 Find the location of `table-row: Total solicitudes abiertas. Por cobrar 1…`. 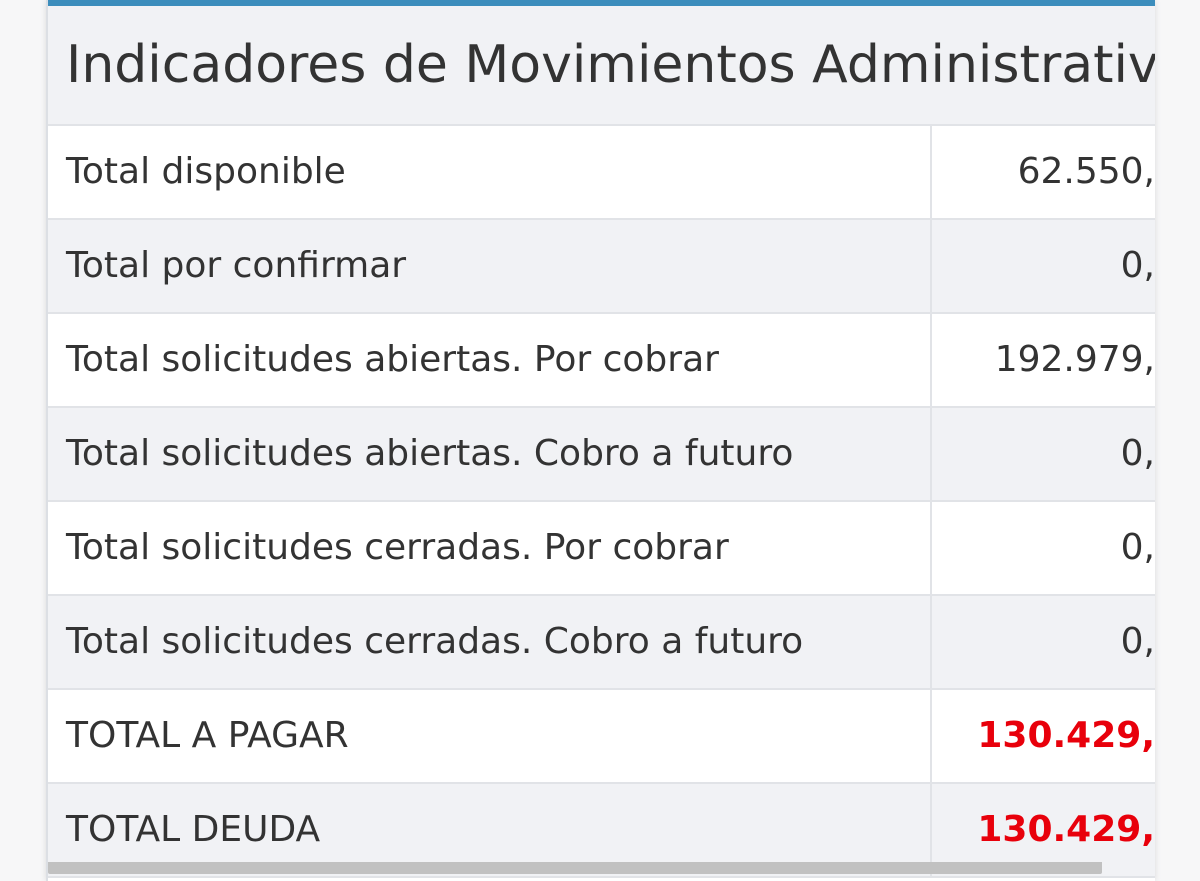

table-row: Total solicitudes abiertas. Por cobrar 1… is located at coordinates (601, 361).